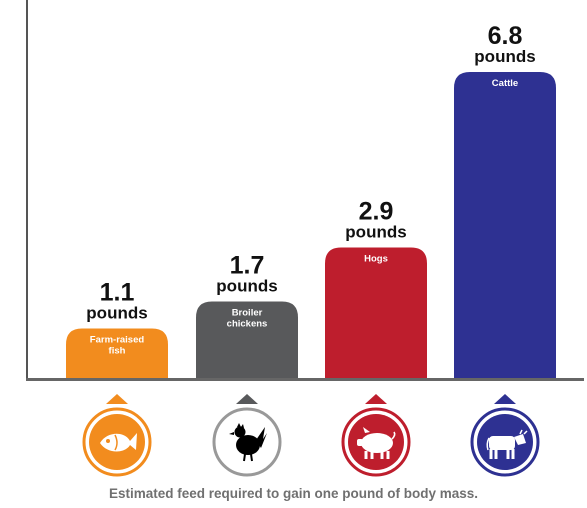 This screenshot has height=508, width=587. Describe the element at coordinates (247, 324) in the screenshot. I see `bar-category-label: chickens` at that location.